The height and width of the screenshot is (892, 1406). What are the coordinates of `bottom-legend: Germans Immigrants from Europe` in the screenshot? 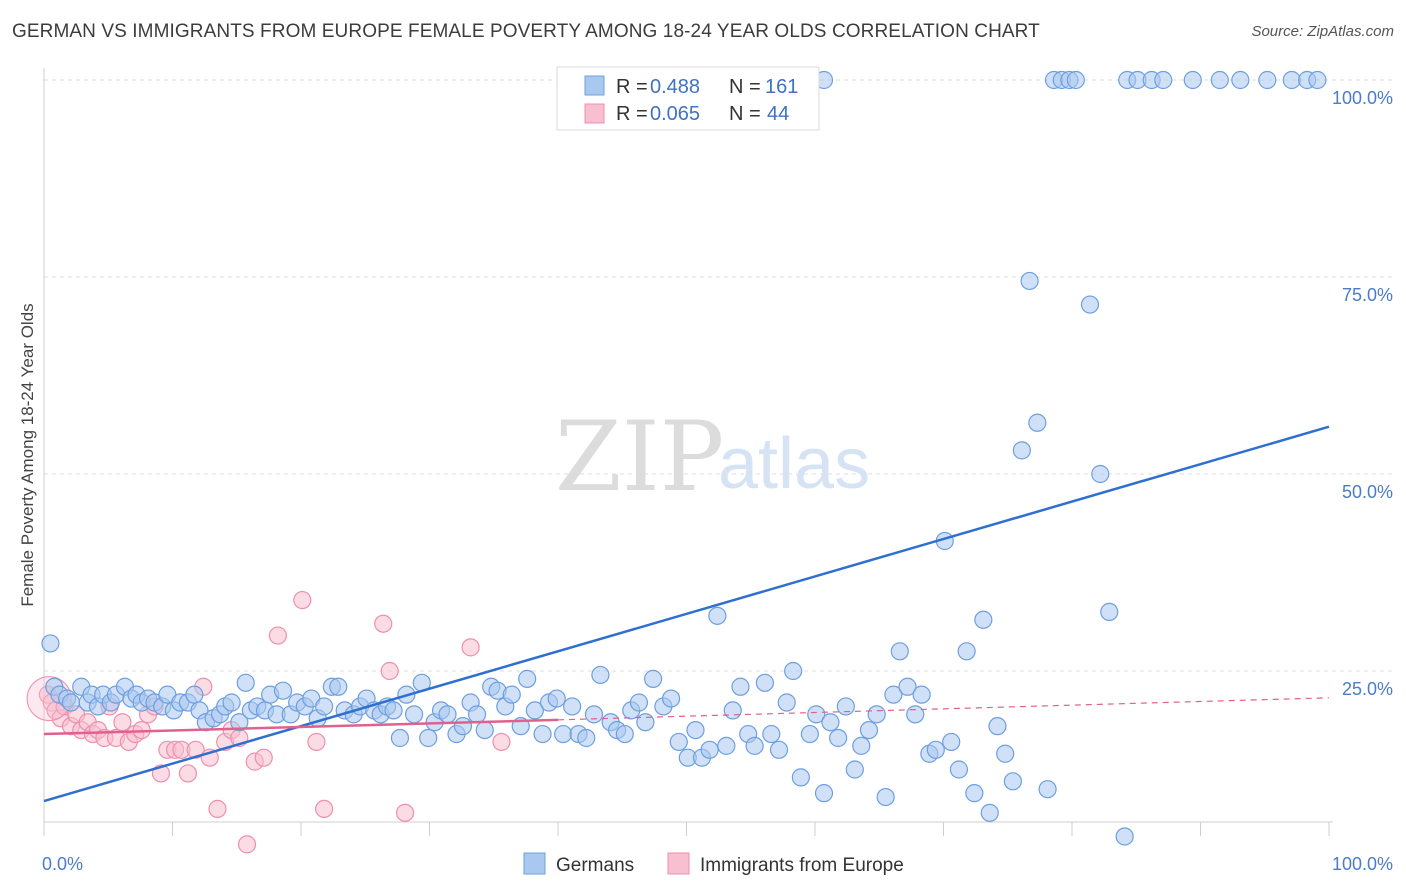 It's located at (713, 864).